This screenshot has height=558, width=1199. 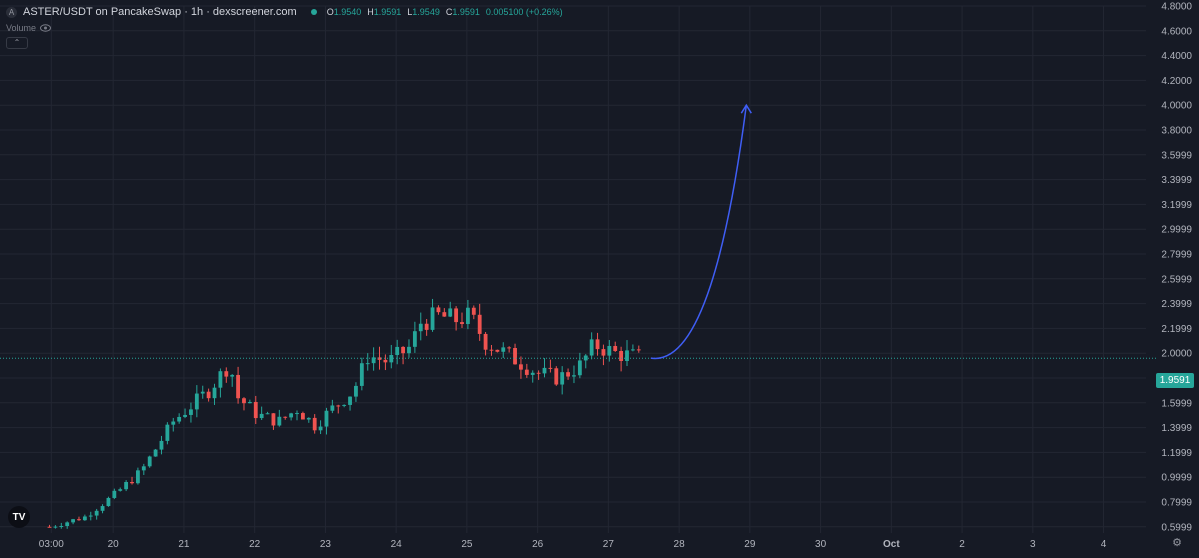 What do you see at coordinates (387, 12) in the screenshot?
I see `ohlc-high-value: 1.9591` at bounding box center [387, 12].